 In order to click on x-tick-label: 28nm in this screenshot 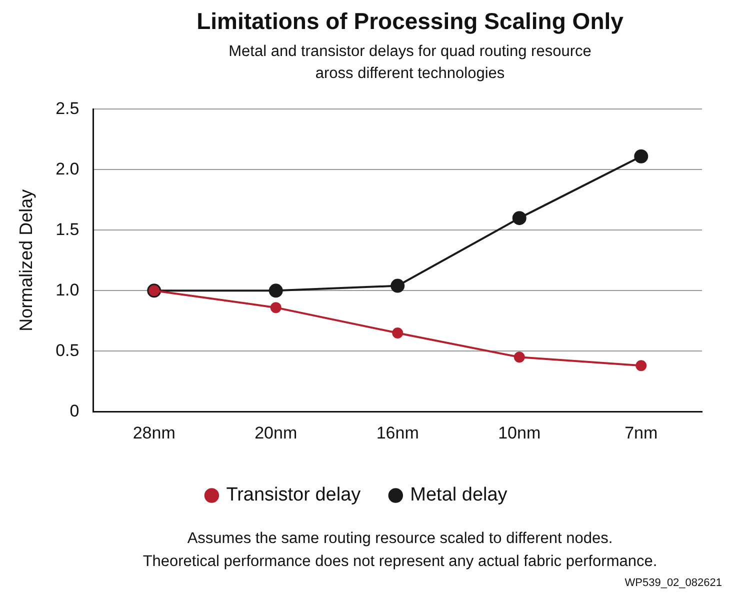, I will do `click(154, 432)`.